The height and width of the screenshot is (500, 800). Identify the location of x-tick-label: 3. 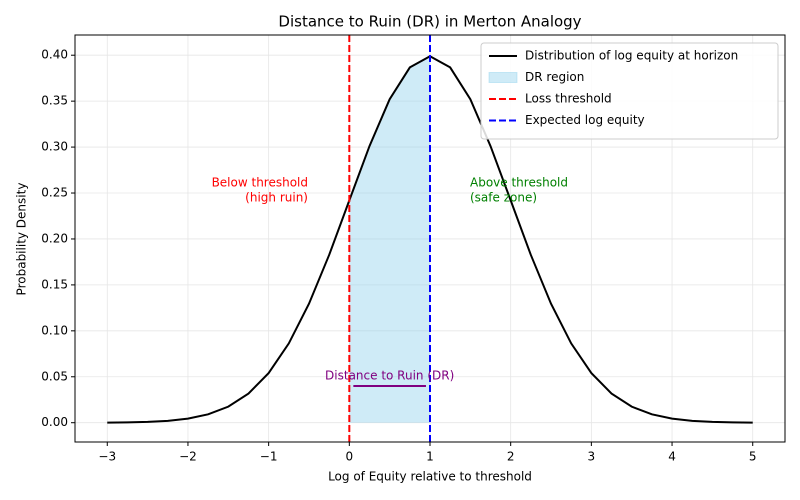
(592, 457).